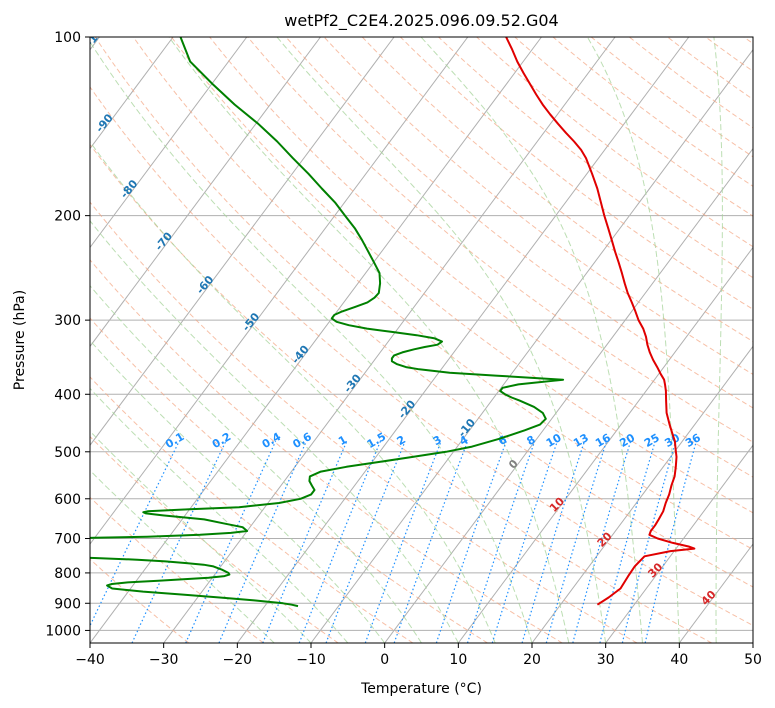 Image resolution: width=775 pixels, height=708 pixels. I want to click on x-tick-label: −10, so click(311, 660).